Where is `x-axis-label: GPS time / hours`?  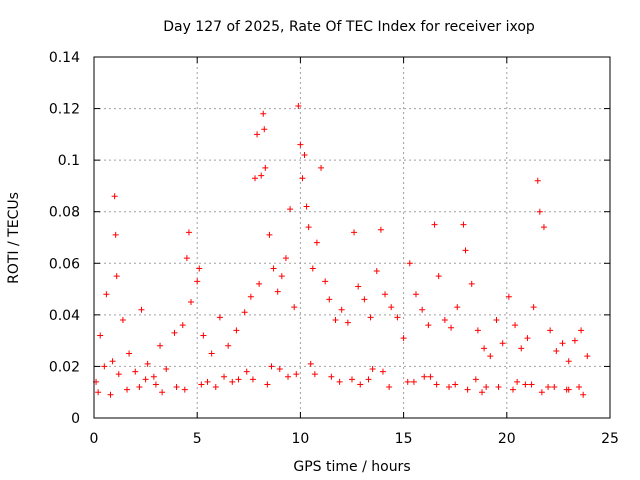 x-axis-label: GPS time / hours is located at coordinates (351, 467).